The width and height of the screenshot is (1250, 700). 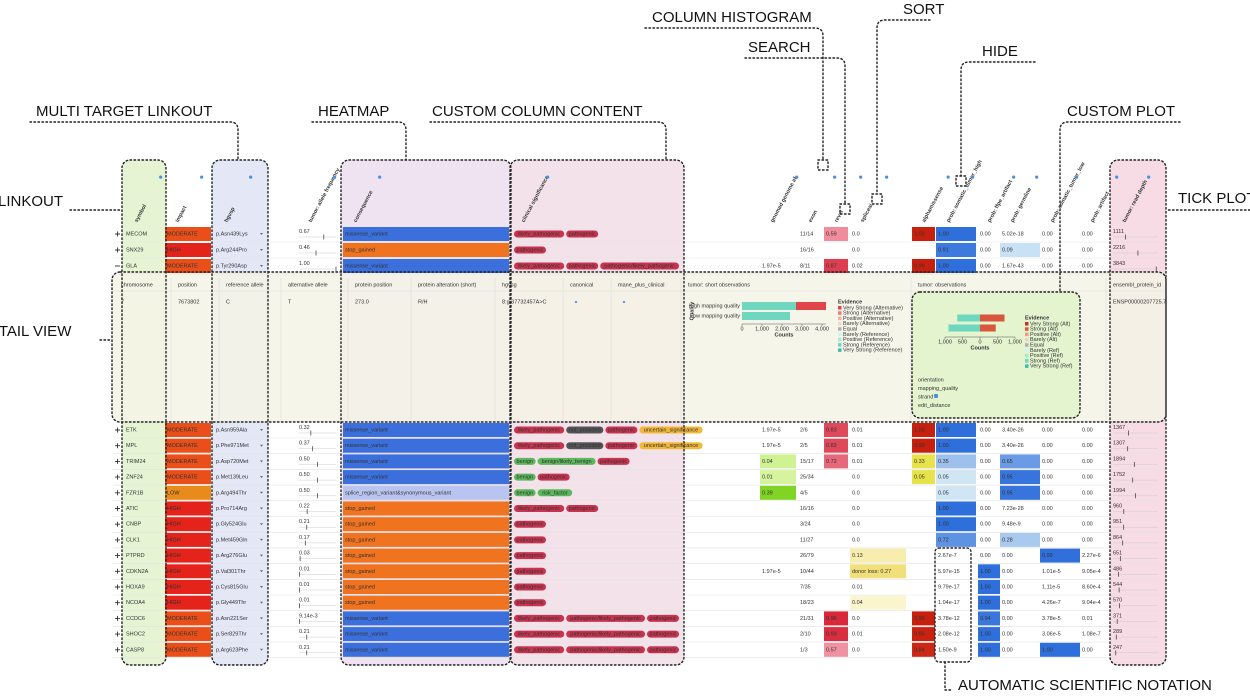 I want to click on linkout: ETK, so click(x=131, y=430).